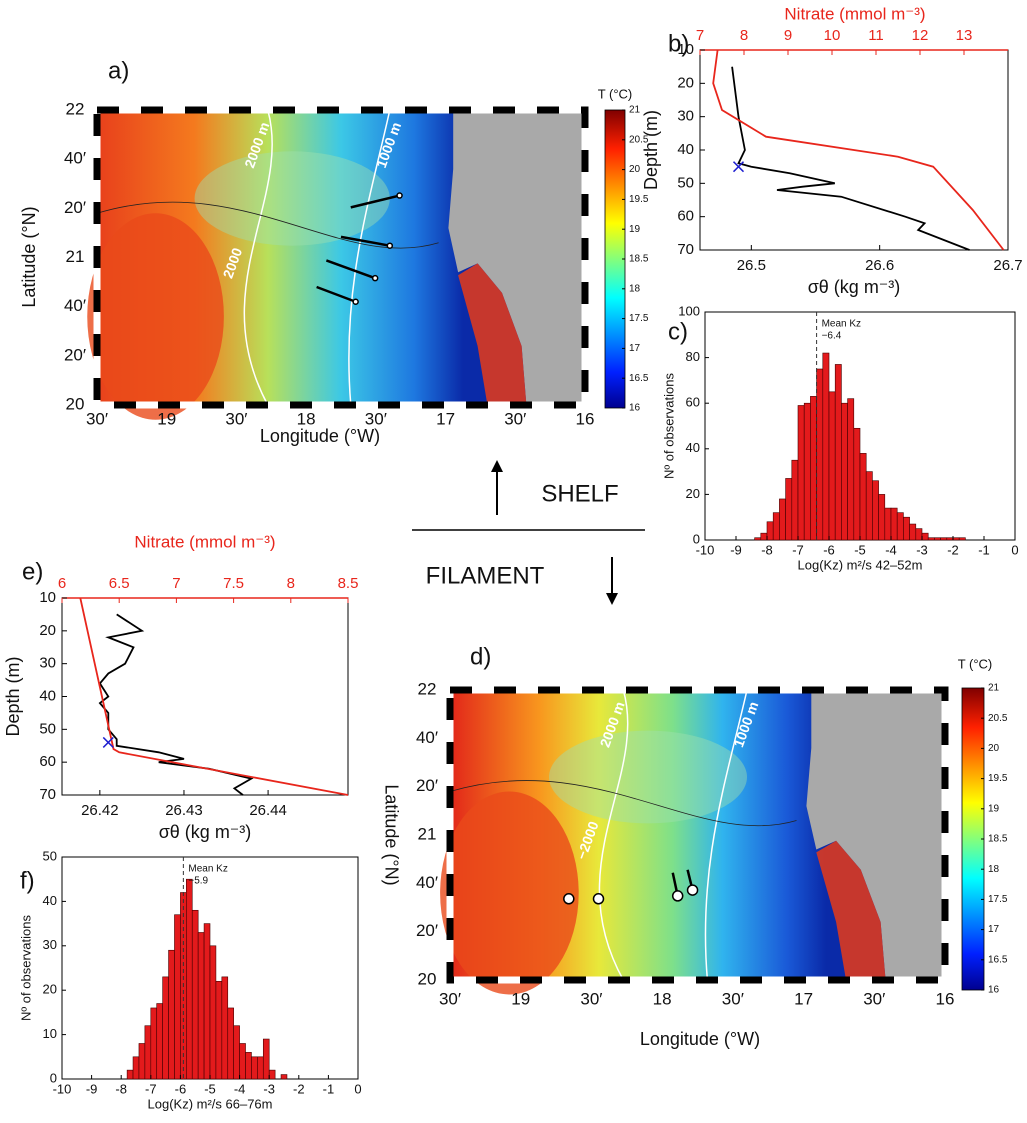  What do you see at coordinates (292, 198) in the screenshot?
I see `cool-patch` at bounding box center [292, 198].